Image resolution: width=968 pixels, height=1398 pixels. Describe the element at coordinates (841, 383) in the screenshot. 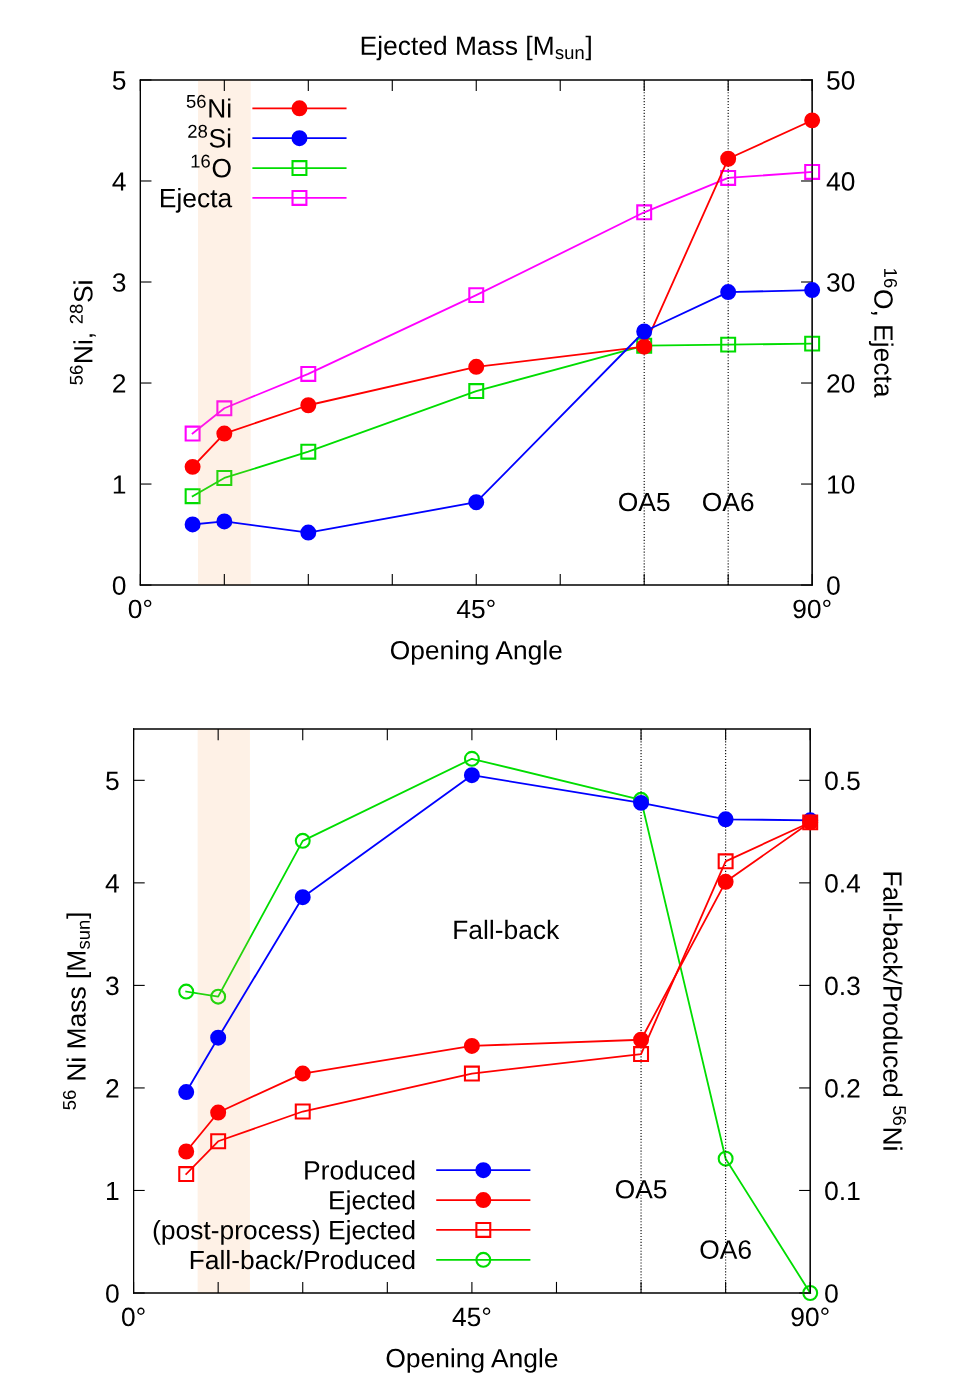

I see `y2-tick-label: 20` at that location.